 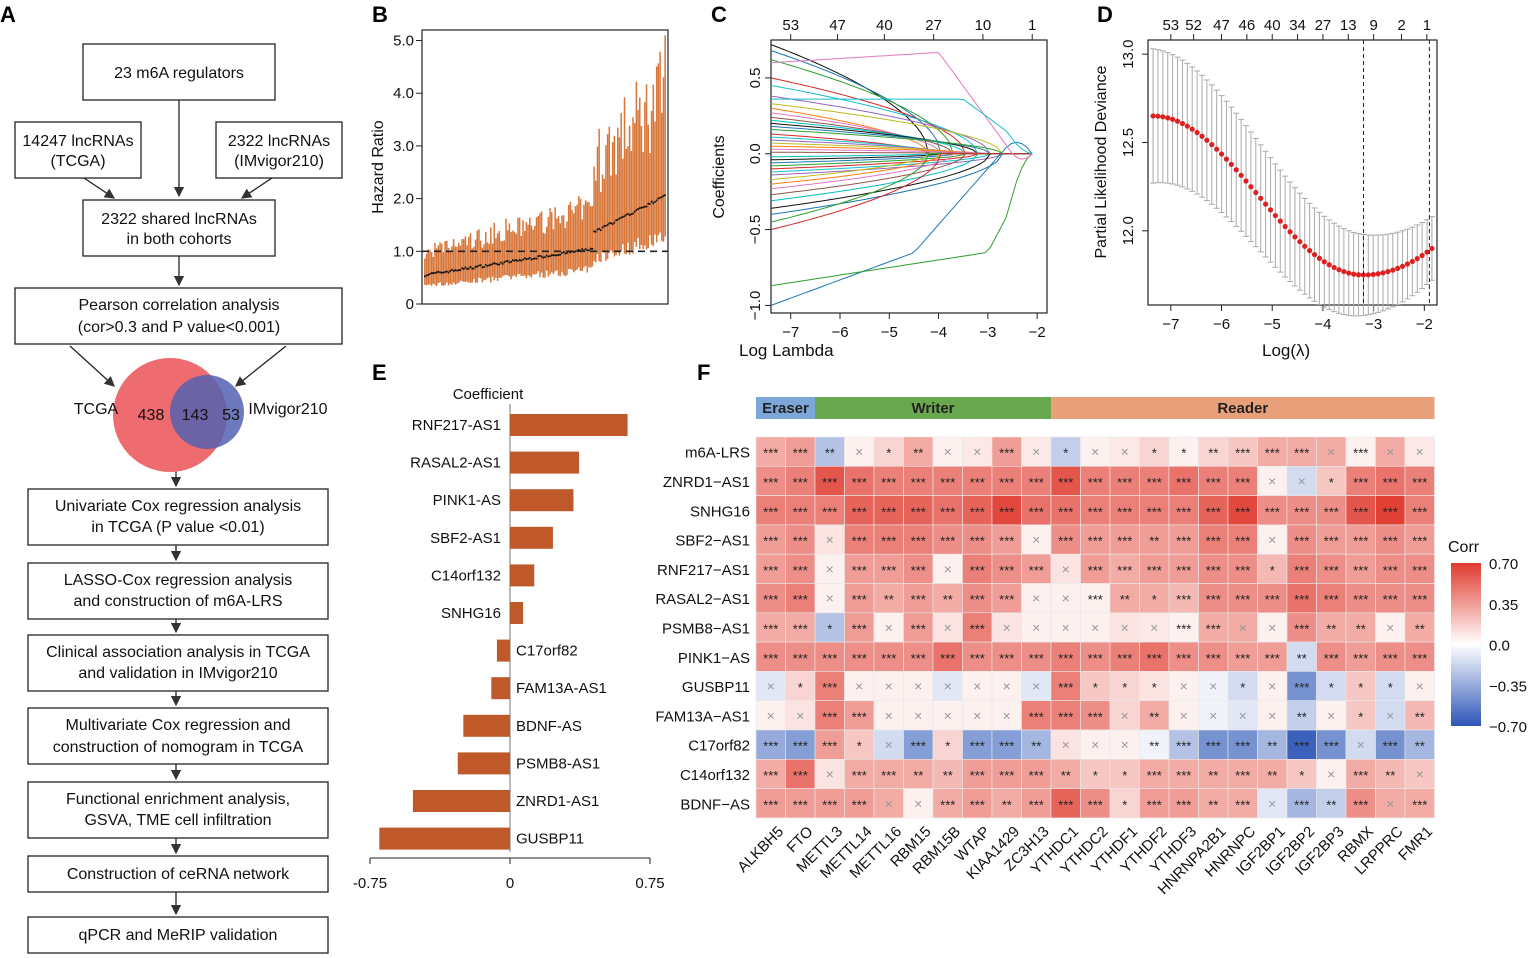 What do you see at coordinates (1424, 324) in the screenshot?
I see `x-tick-label: −2` at bounding box center [1424, 324].